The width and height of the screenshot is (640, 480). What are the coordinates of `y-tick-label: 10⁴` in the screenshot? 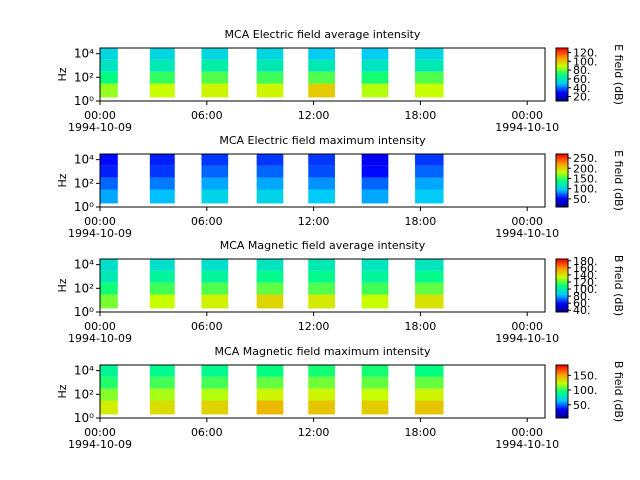 It's located at (84, 54).